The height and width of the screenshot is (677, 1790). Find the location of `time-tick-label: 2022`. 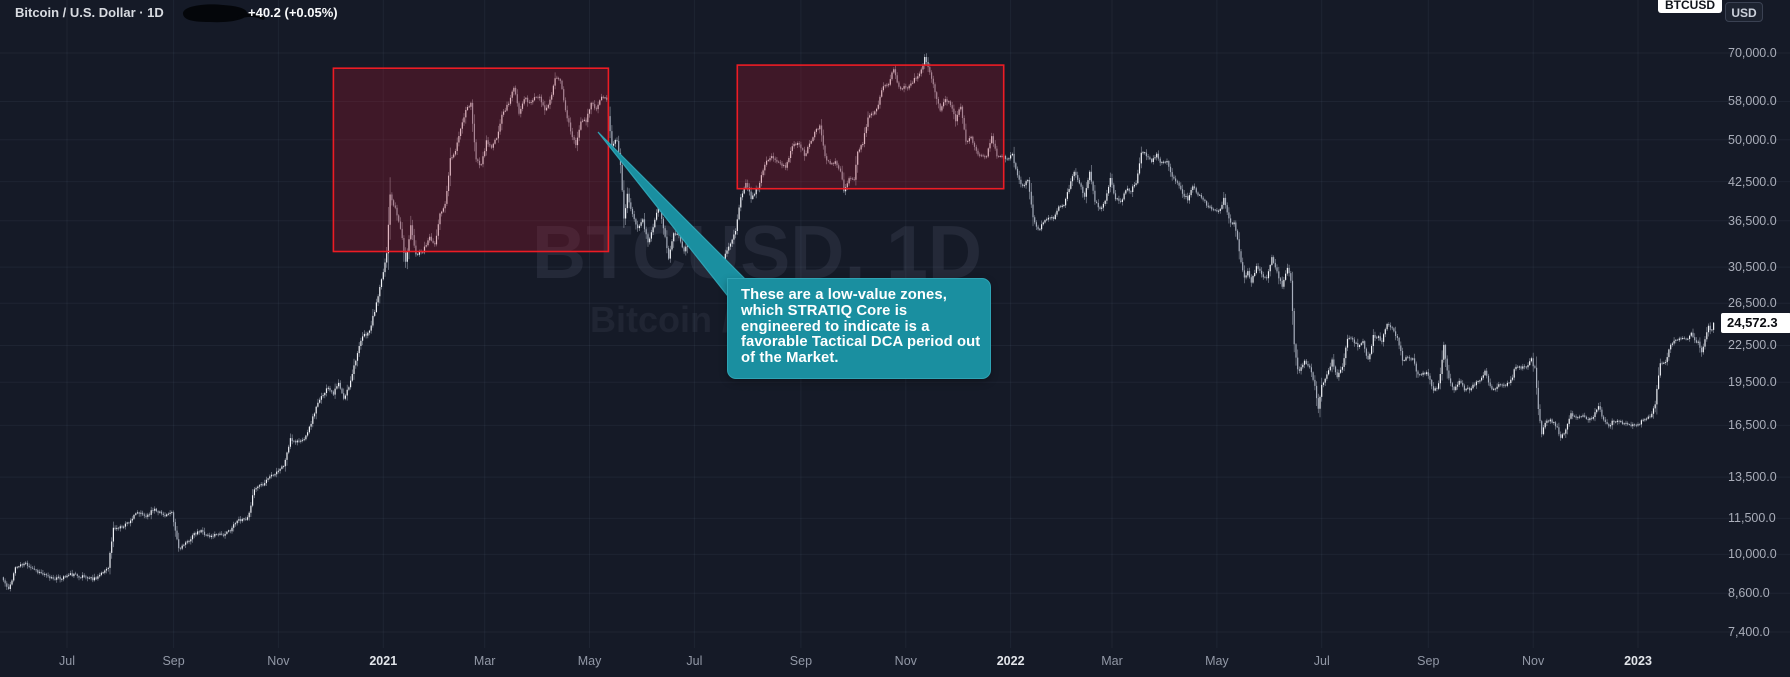

time-tick-label: 2022 is located at coordinates (1010, 661).